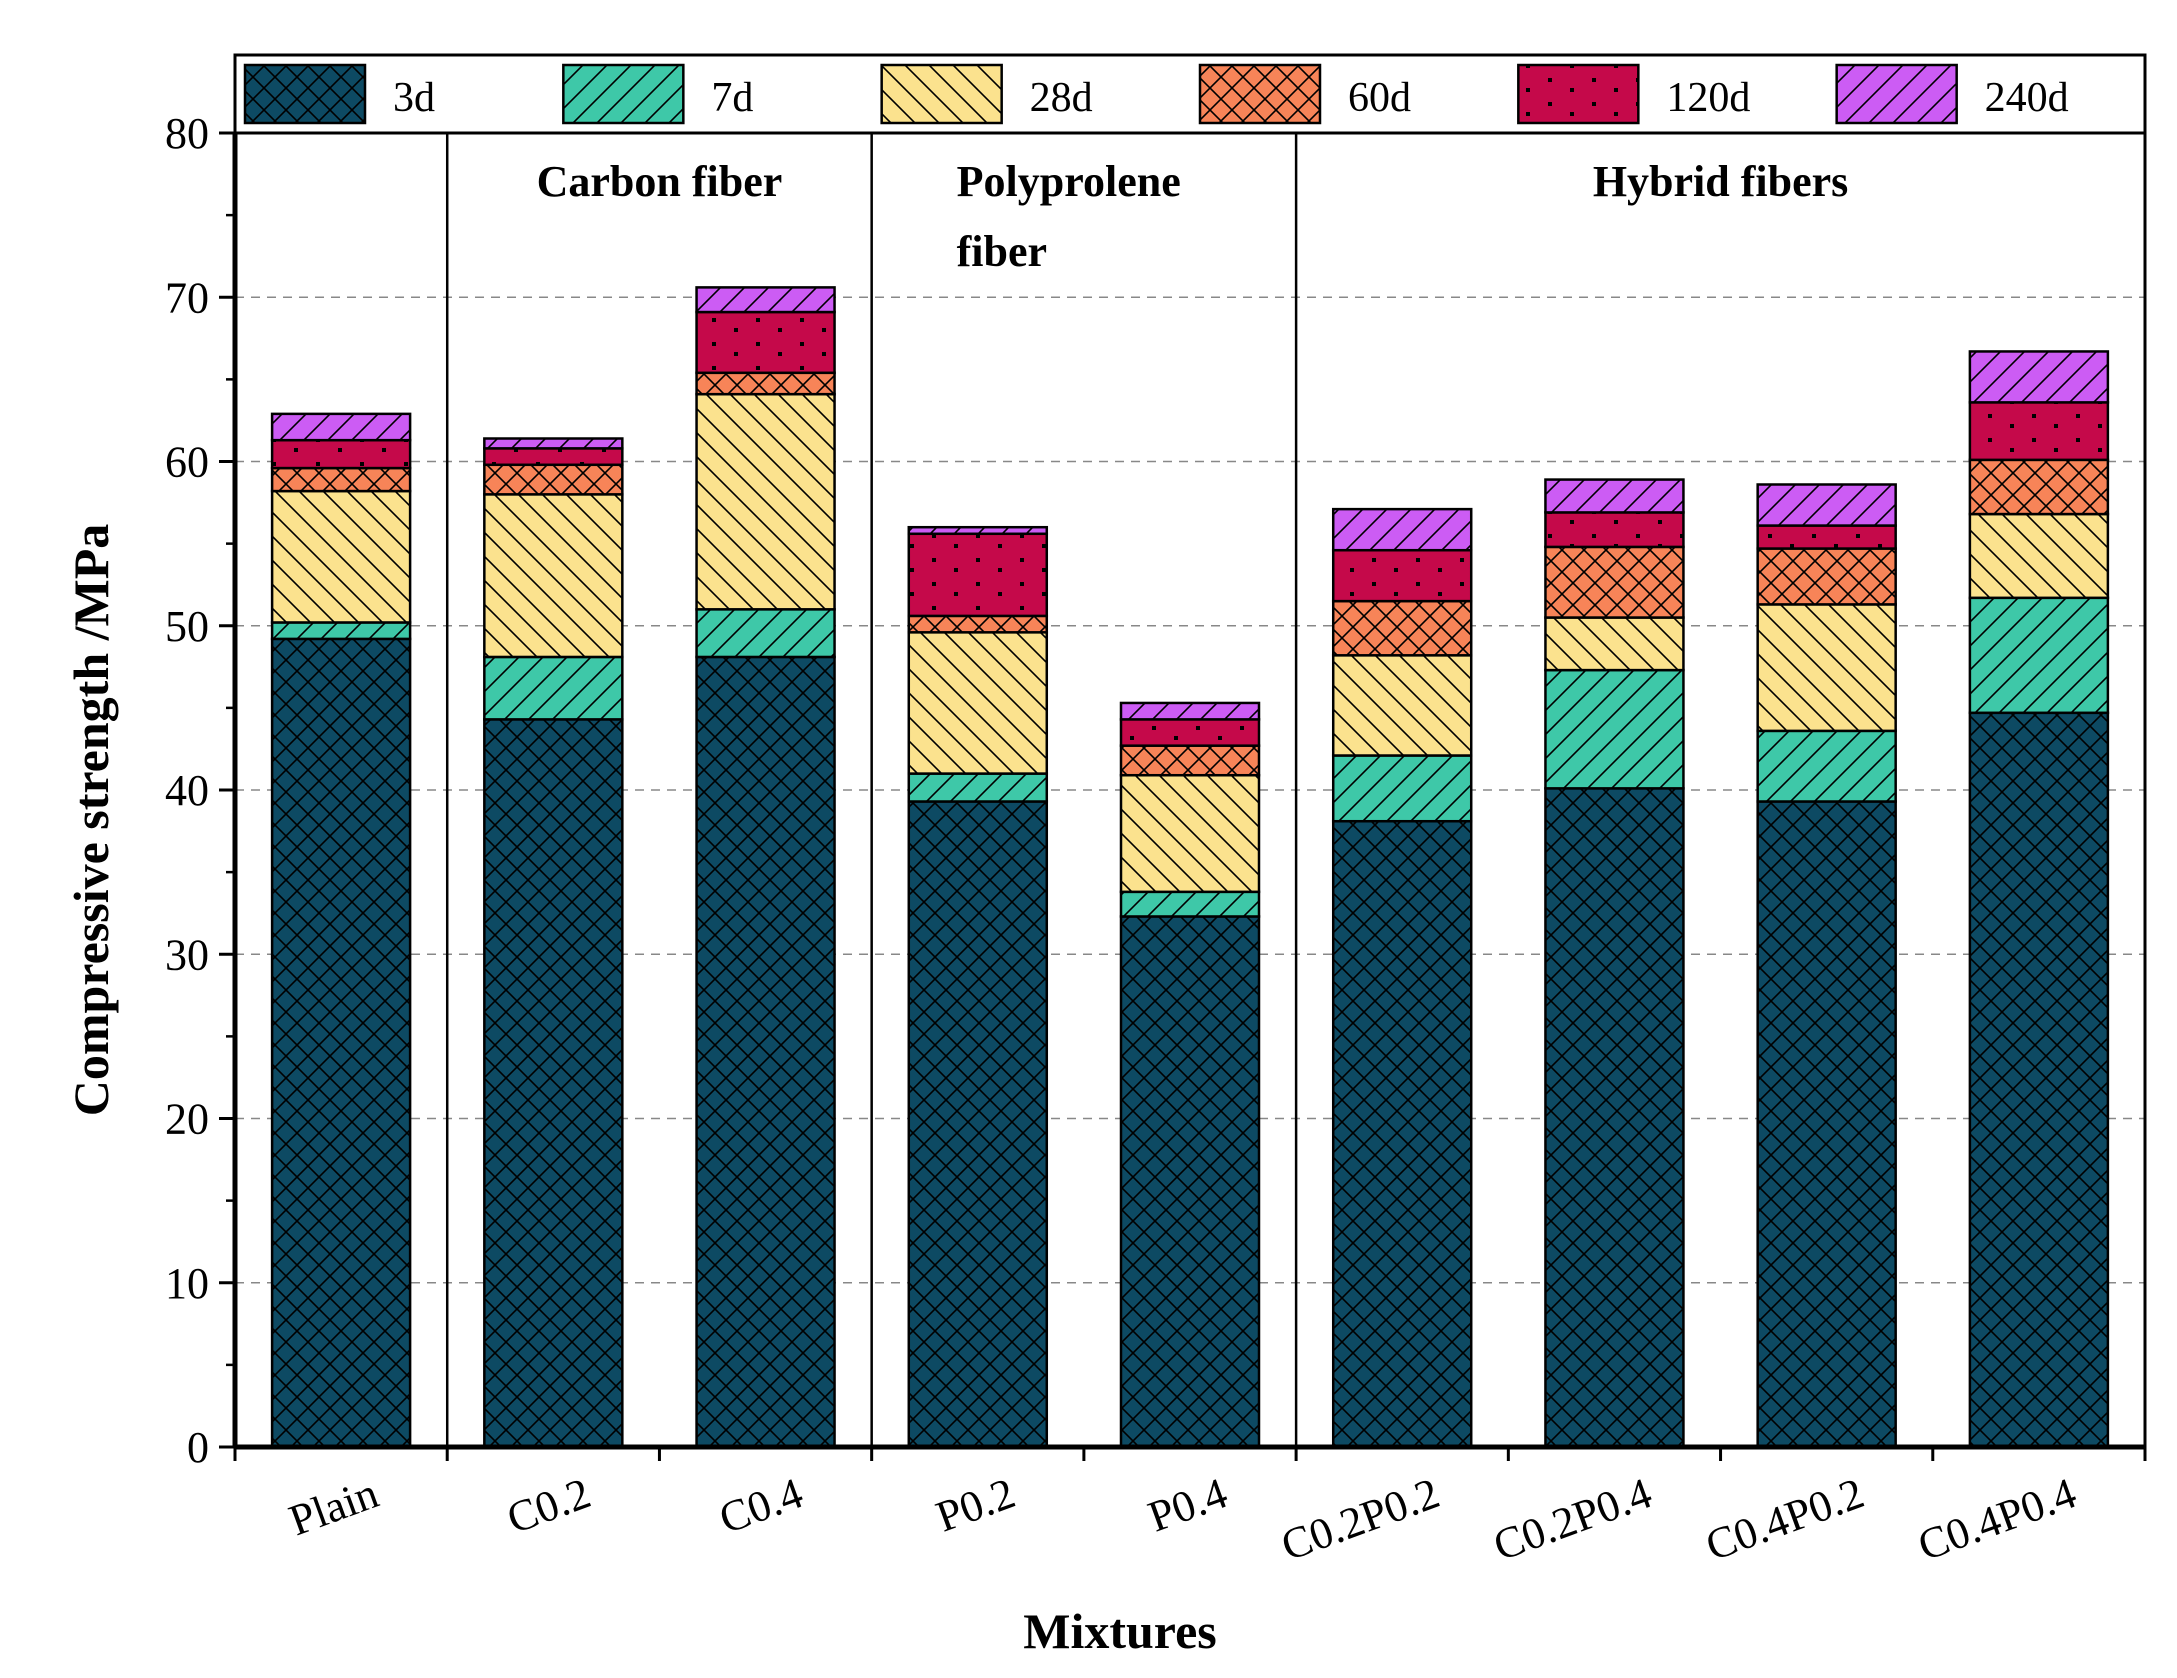  Describe the element at coordinates (1061, 98) in the screenshot. I see `legend-label: 28d` at that location.